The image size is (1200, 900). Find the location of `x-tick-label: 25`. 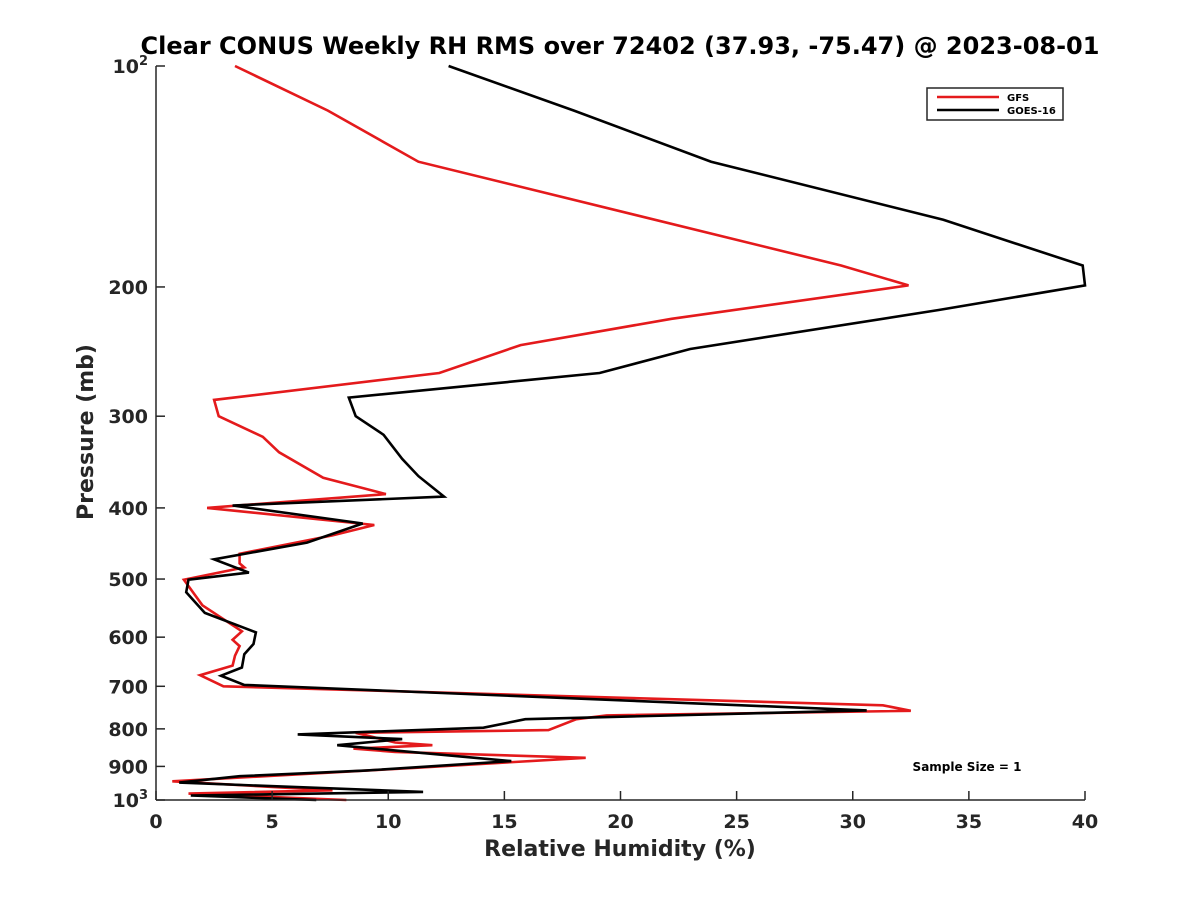

x-tick-label: 25 is located at coordinates (736, 822).